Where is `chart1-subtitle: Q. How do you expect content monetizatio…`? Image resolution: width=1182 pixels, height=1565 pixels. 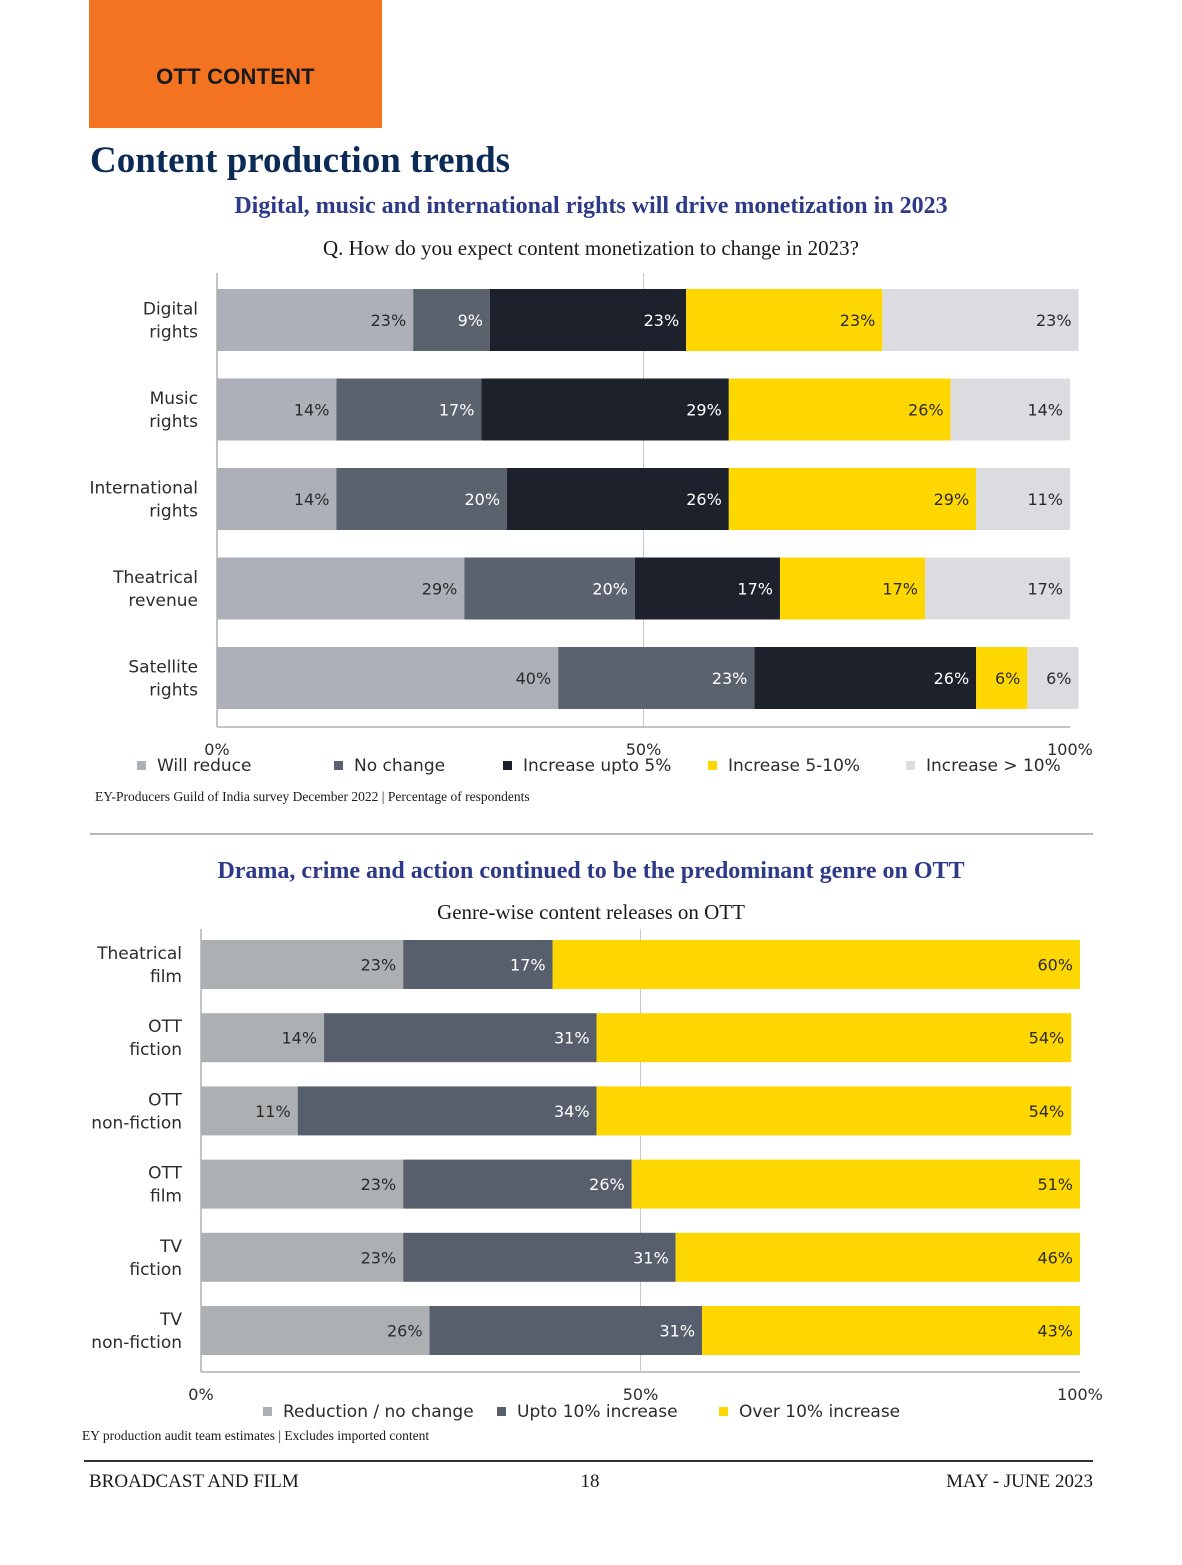 chart1-subtitle: Q. How do you expect content monetizatio… is located at coordinates (591, 248).